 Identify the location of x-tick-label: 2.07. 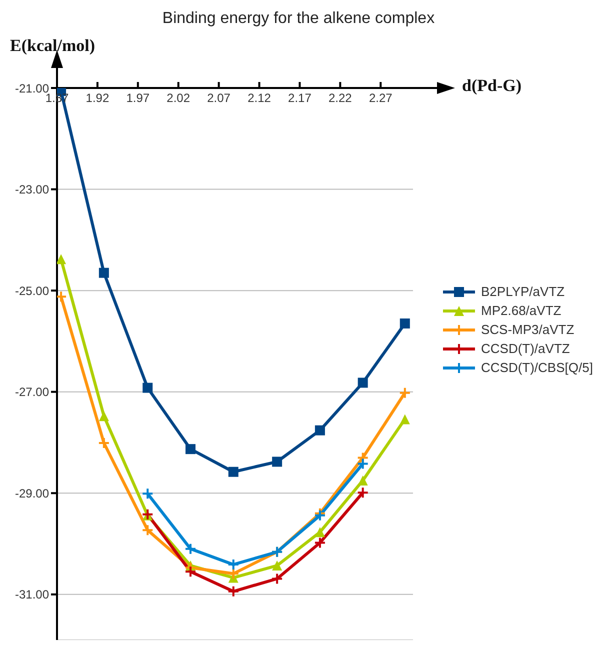
(219, 98).